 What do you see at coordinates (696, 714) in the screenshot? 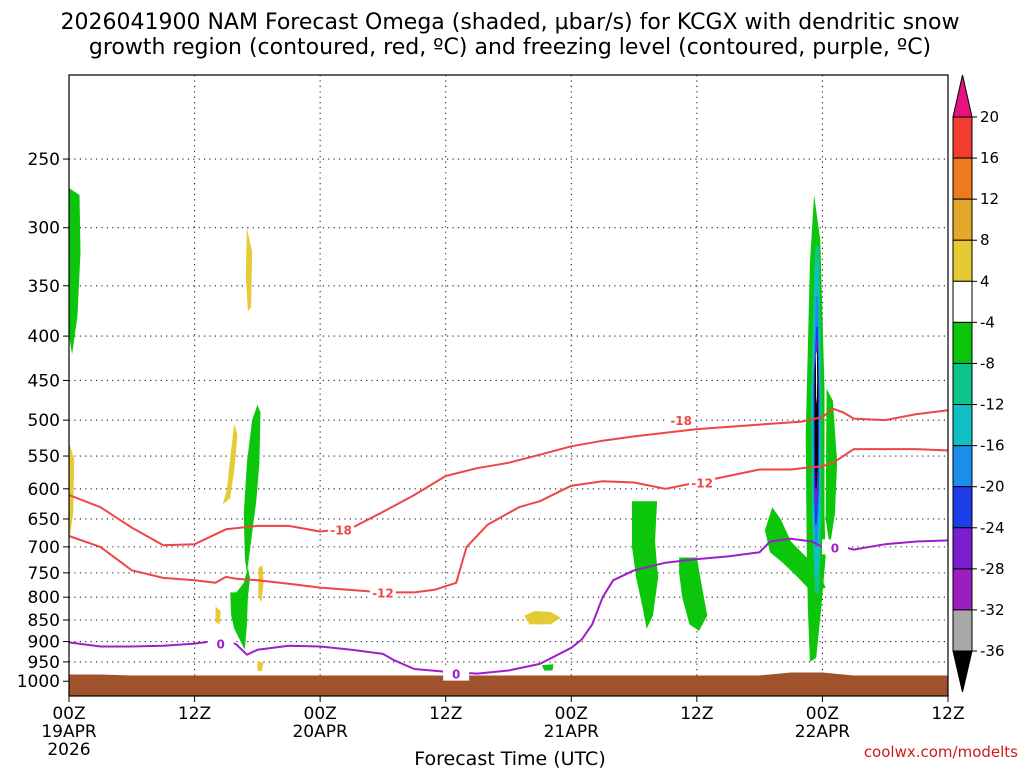
I see `x-tick-label-60: 12Z` at bounding box center [696, 714].